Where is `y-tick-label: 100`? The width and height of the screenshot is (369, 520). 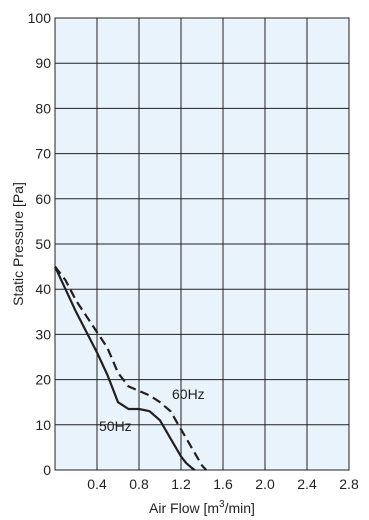
y-tick-label: 100 is located at coordinates (40, 18).